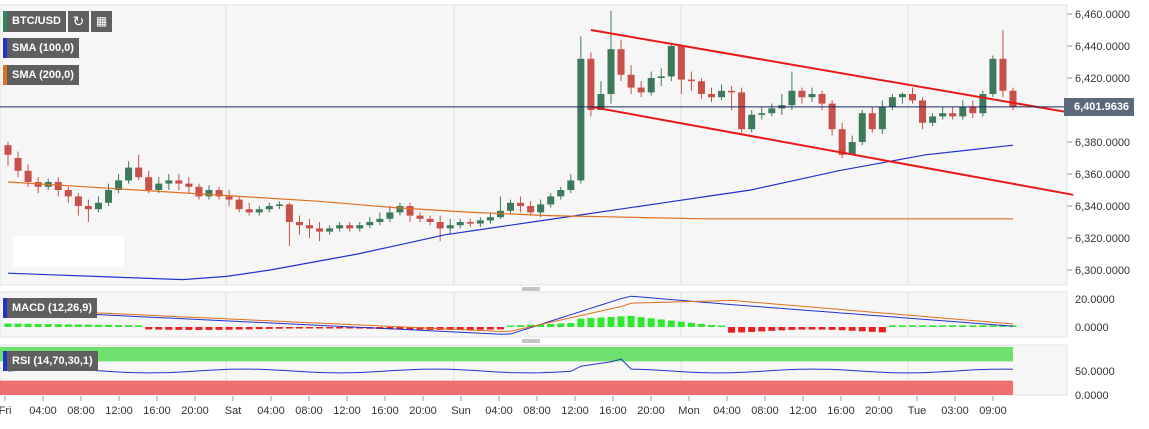  I want to click on time-tick-label: Tue, so click(917, 411).